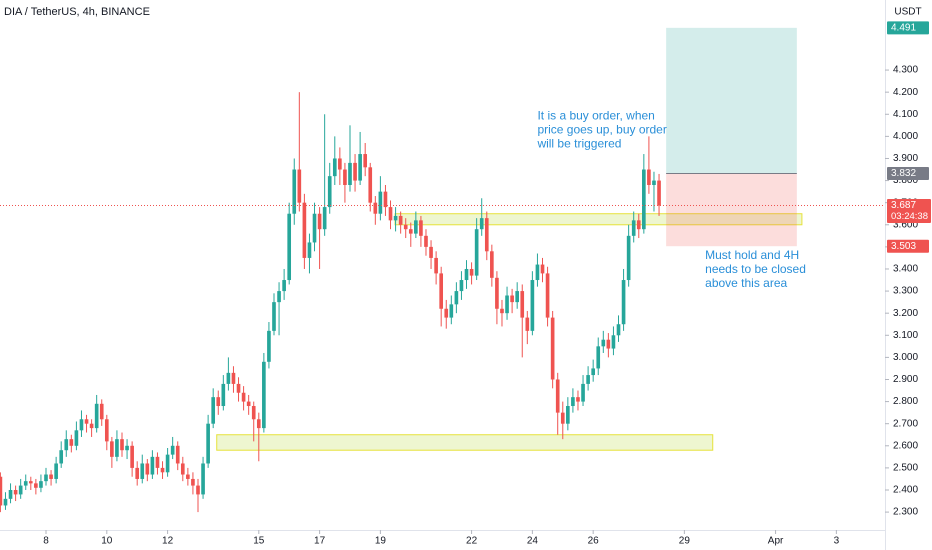  What do you see at coordinates (776, 541) in the screenshot?
I see `x-tick-label: Apr` at bounding box center [776, 541].